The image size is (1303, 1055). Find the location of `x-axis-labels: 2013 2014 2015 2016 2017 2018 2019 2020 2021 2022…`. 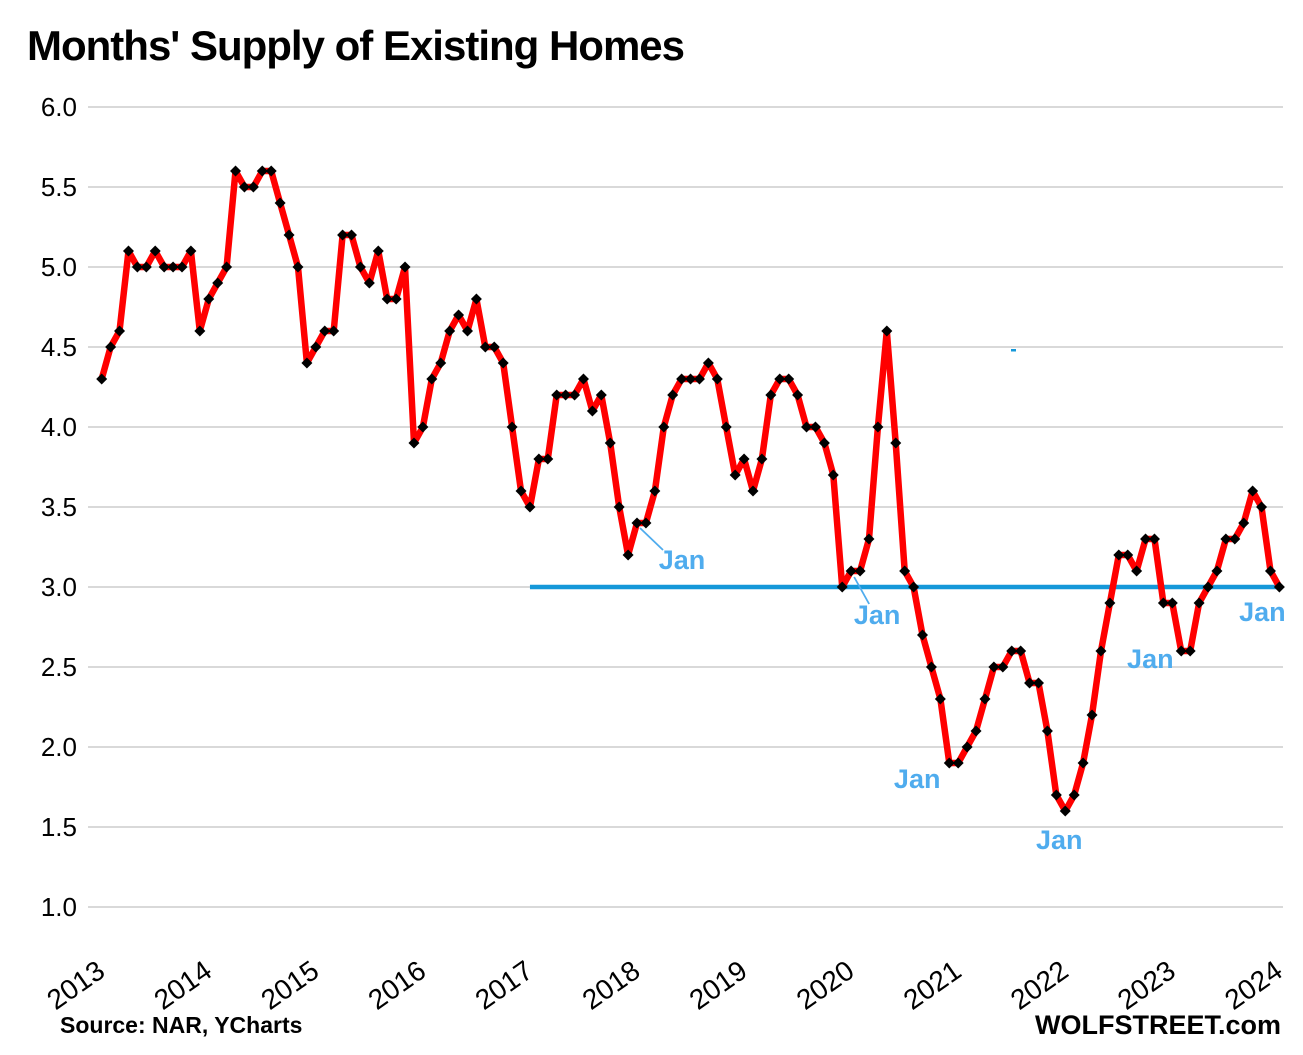

x-axis-labels: 2013 2014 2015 2016 2017 2018 2019 2020 2021 2022… is located at coordinates (664, 985).